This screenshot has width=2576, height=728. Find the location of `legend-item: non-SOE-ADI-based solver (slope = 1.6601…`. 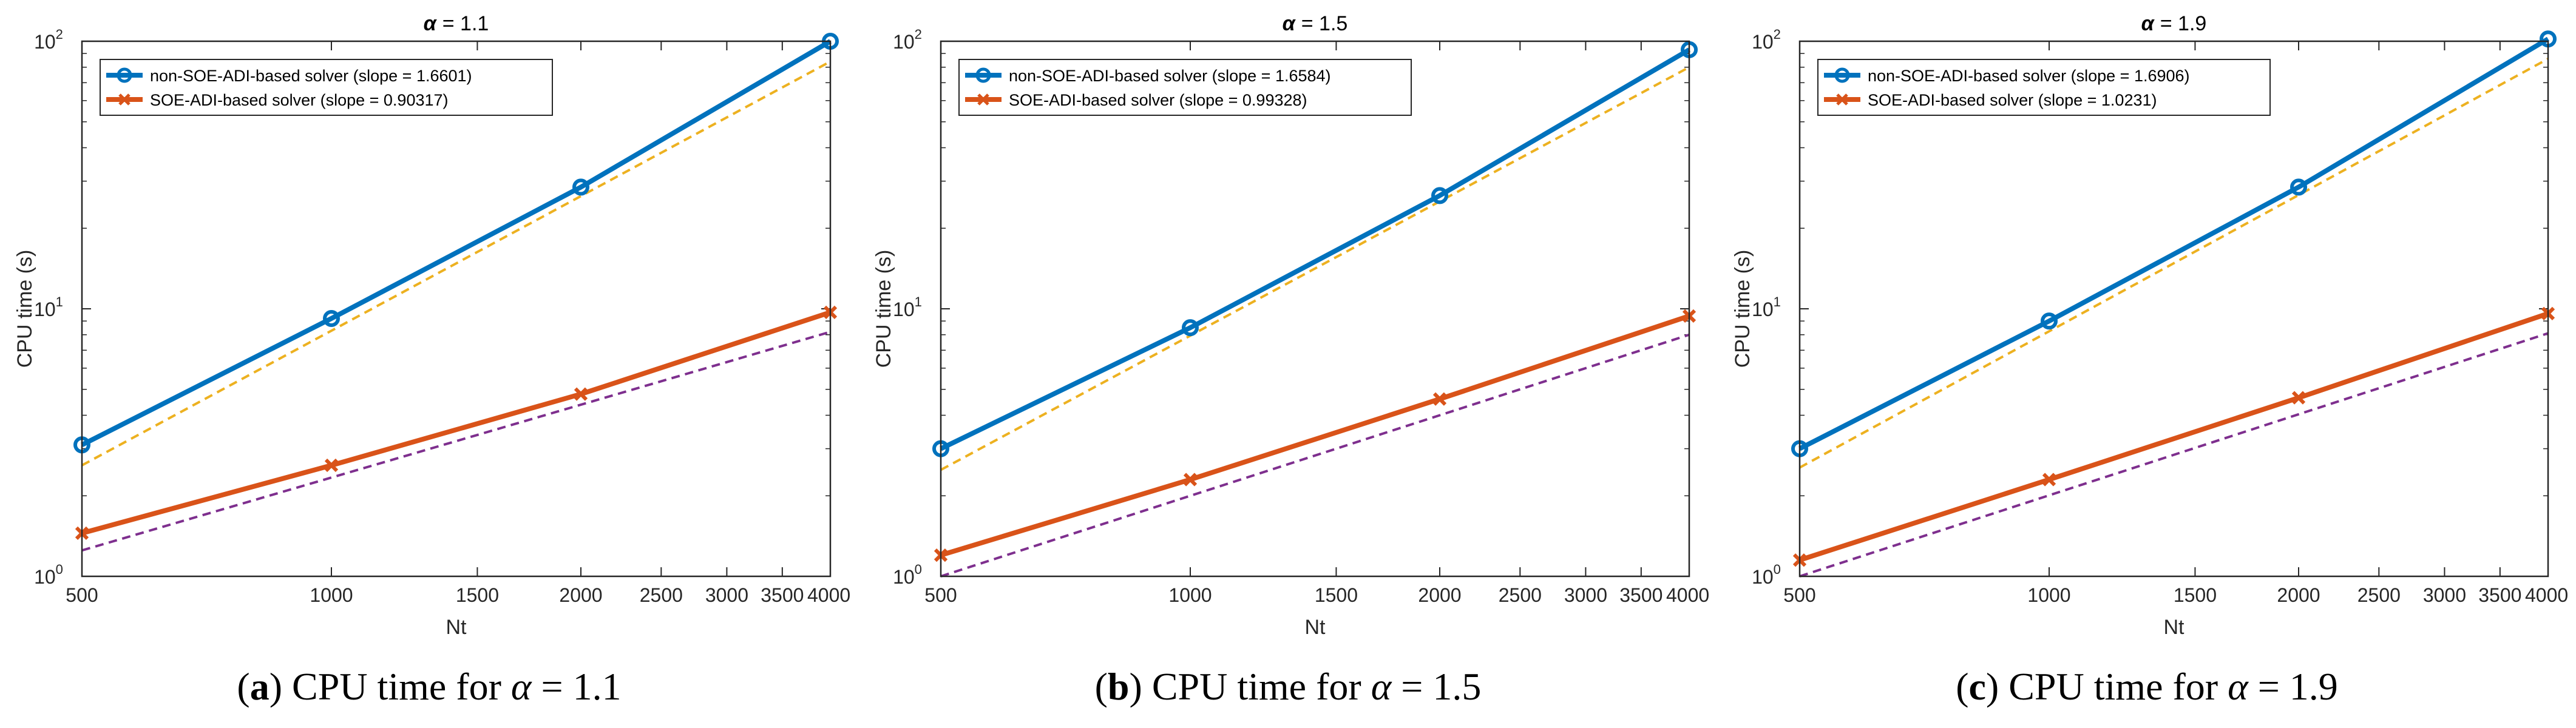

legend-item: non-SOE-ADI-based solver (slope = 1.6601… is located at coordinates (289, 76).